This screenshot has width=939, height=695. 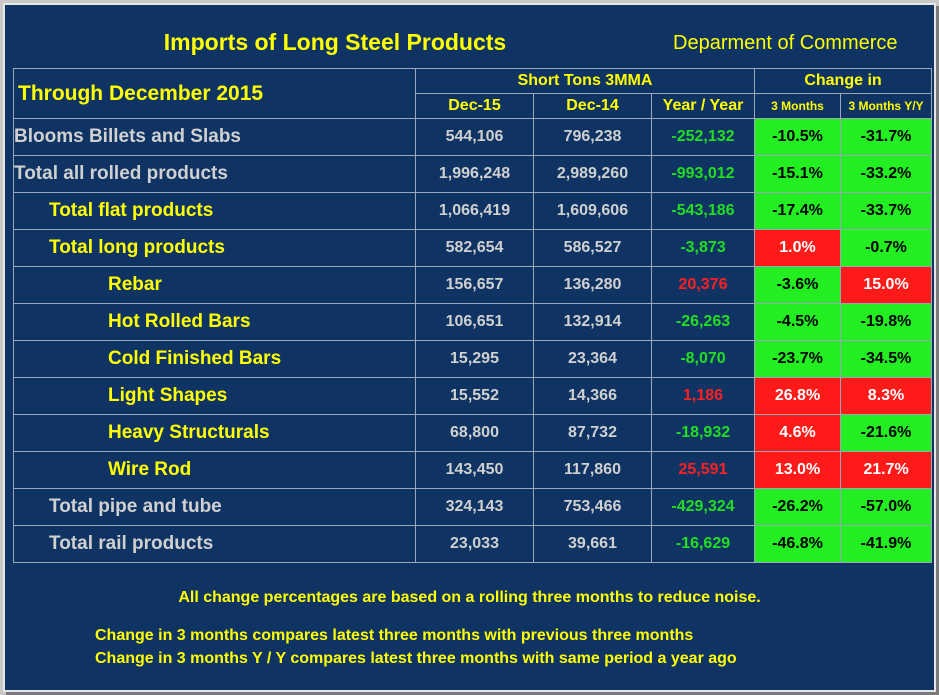 I want to click on dec14-value: 136,280, so click(x=592, y=285).